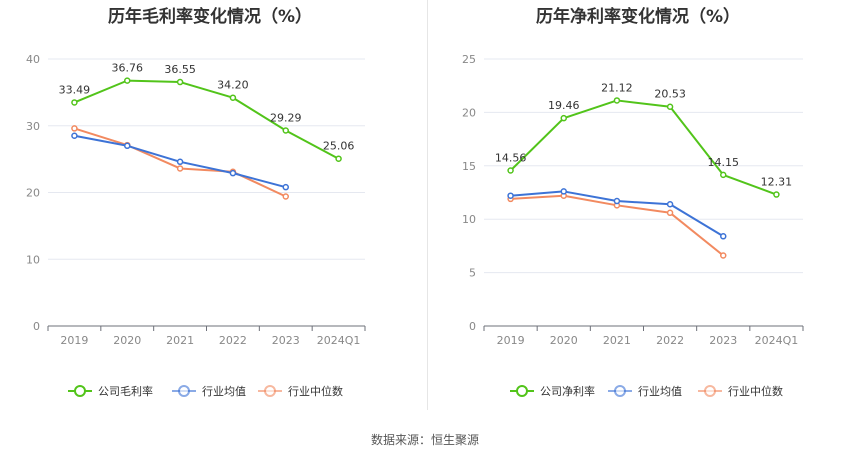  I want to click on y-tick-label: 40, so click(33, 59).